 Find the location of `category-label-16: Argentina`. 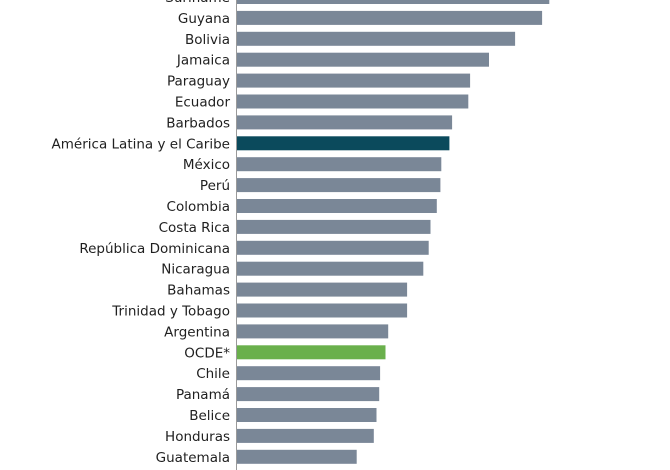

category-label-16: Argentina is located at coordinates (197, 332).